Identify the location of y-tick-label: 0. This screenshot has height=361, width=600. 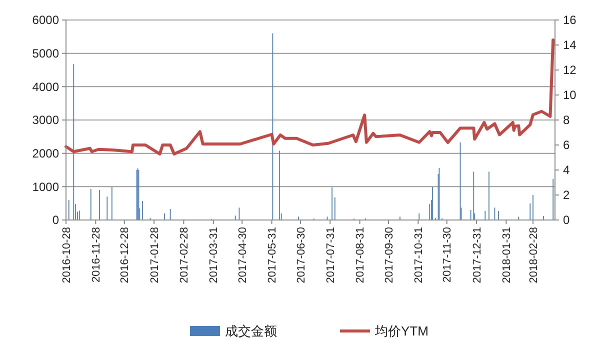
(56, 220).